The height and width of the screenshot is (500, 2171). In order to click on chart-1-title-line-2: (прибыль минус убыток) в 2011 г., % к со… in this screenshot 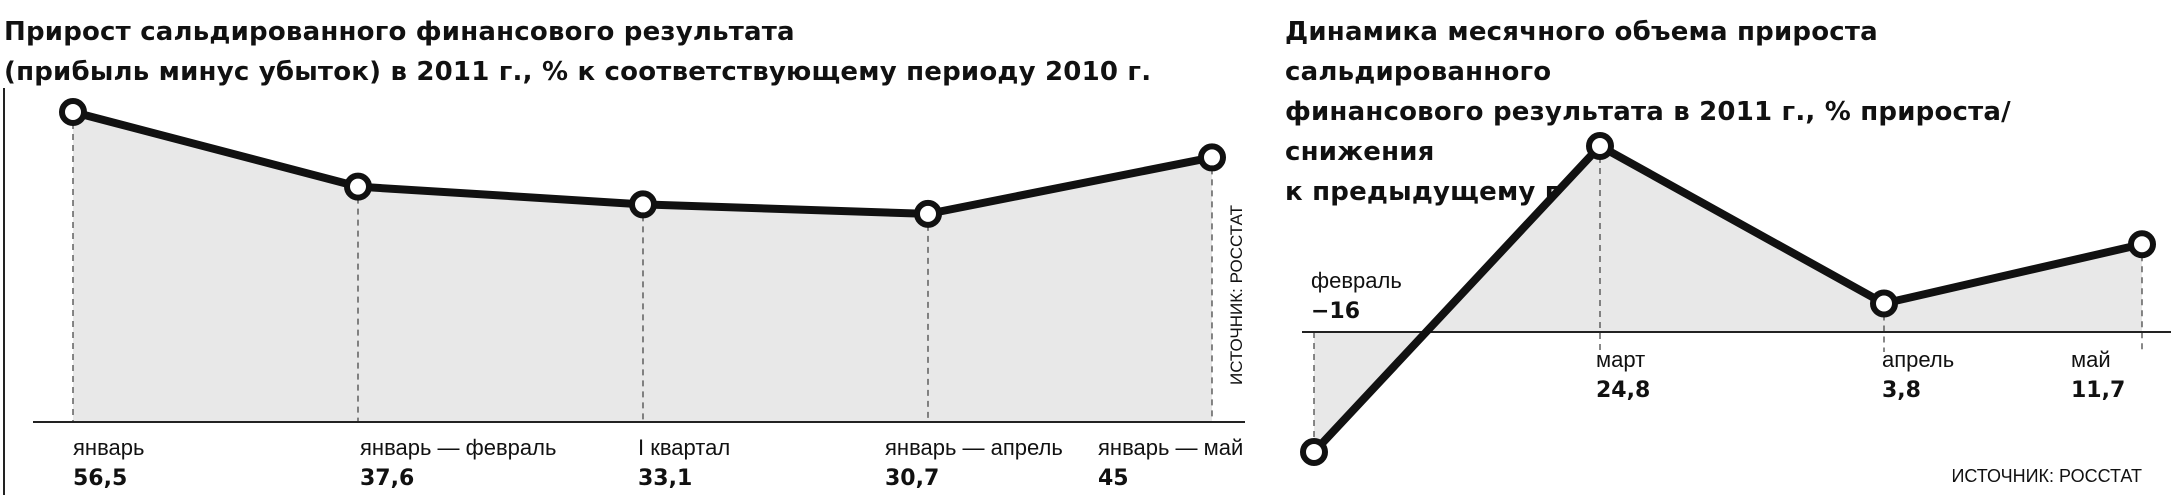, I will do `click(578, 72)`.